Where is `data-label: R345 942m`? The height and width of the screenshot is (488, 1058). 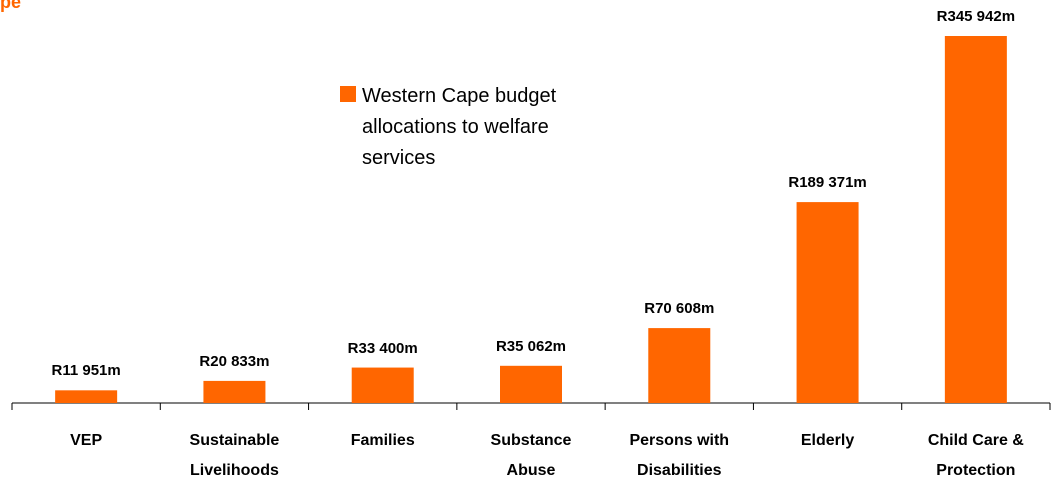
data-label: R345 942m is located at coordinates (976, 16).